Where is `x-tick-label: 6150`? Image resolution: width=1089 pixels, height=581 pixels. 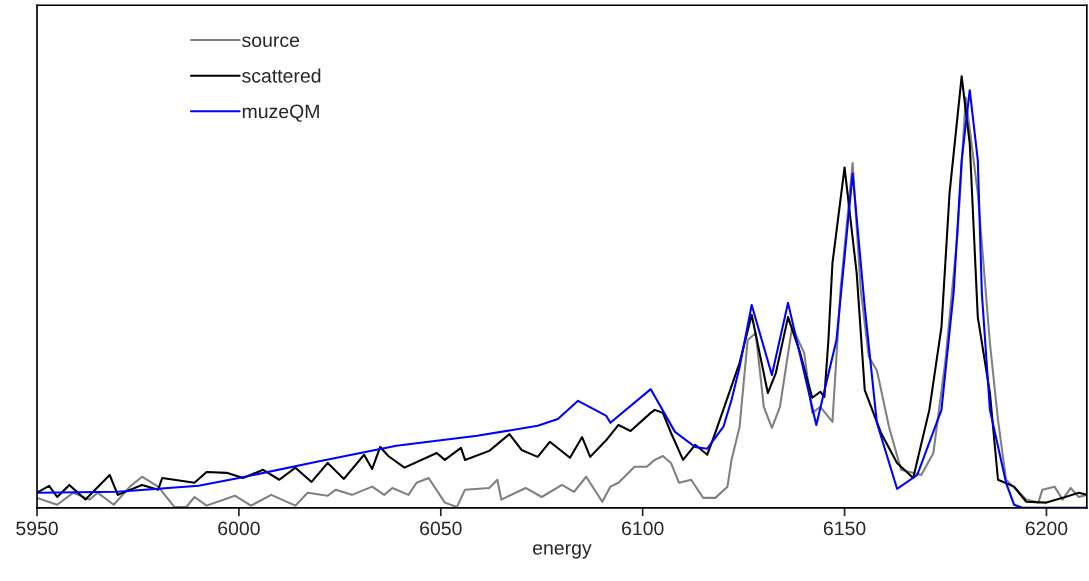 x-tick-label: 6150 is located at coordinates (844, 528).